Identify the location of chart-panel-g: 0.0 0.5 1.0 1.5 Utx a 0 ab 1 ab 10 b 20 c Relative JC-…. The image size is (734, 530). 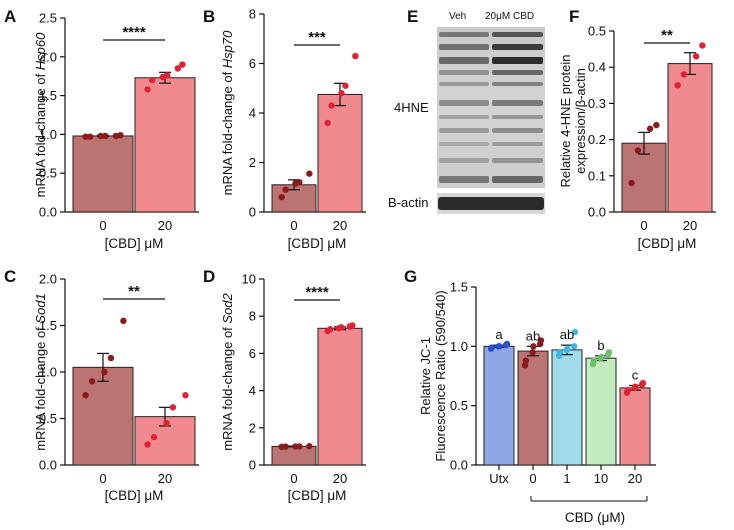
(537, 402).